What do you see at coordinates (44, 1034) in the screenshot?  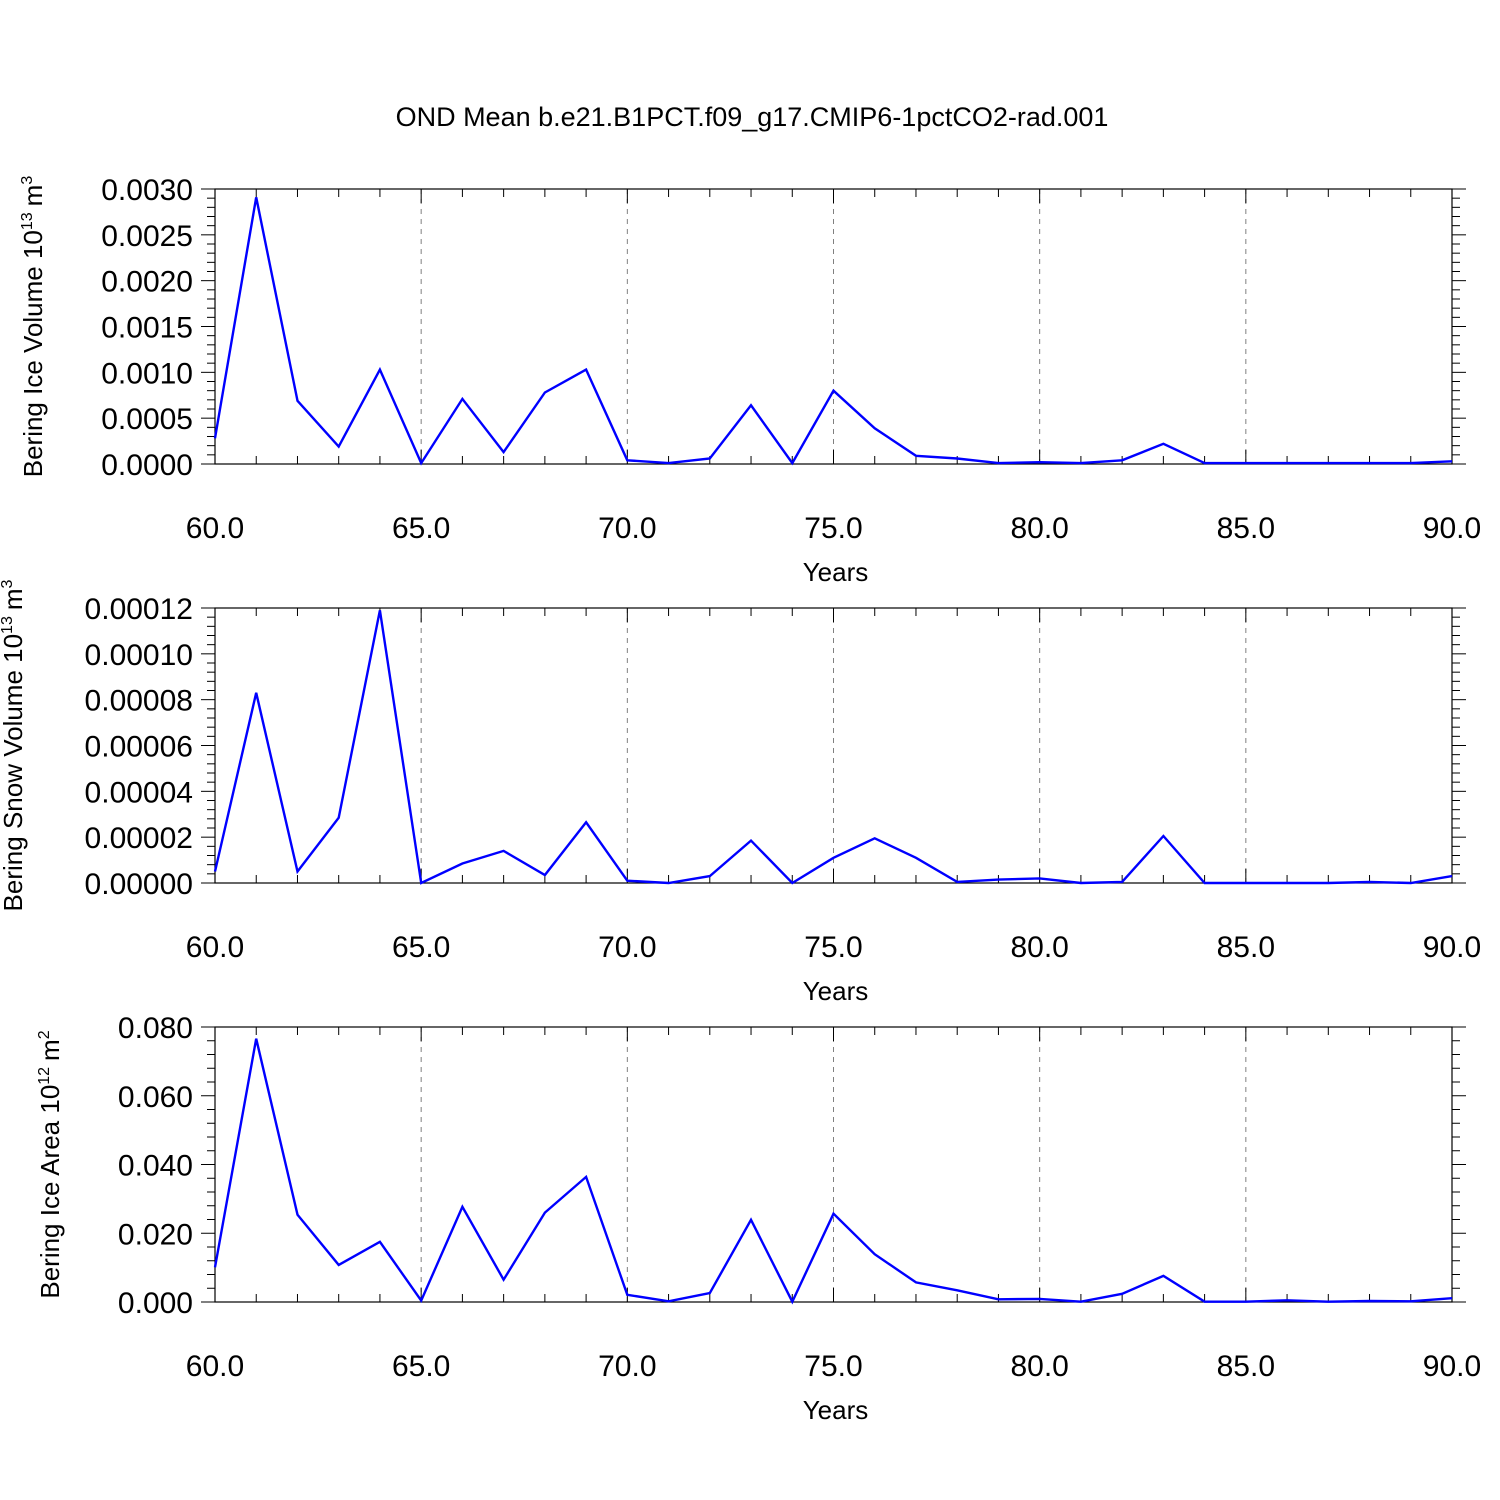 I see `y-axis-title-unit-exponent: 2` at bounding box center [44, 1034].